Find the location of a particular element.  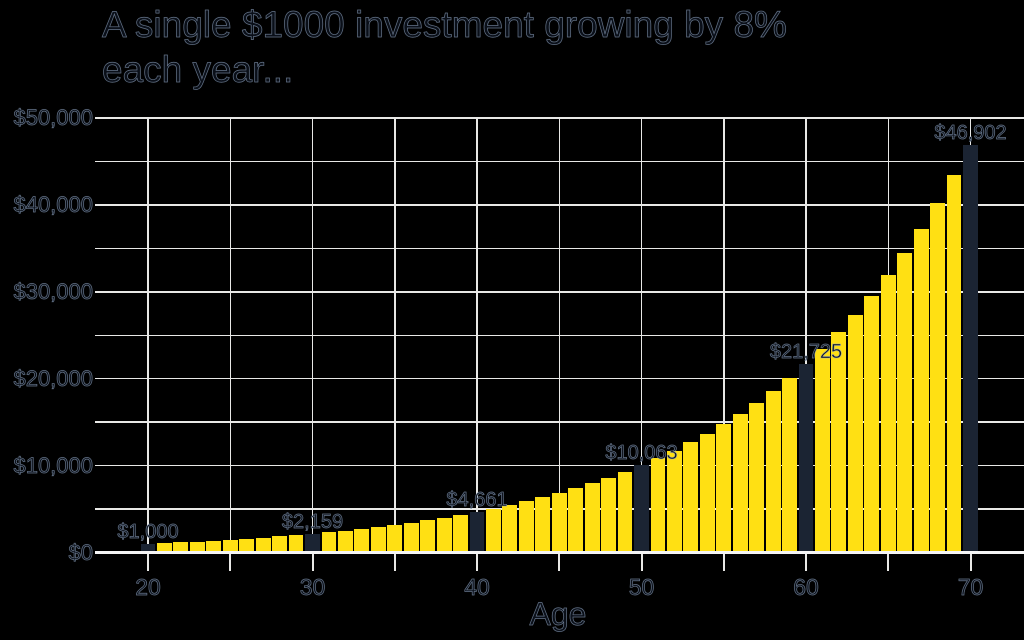

x-axis-line is located at coordinates (559, 552).